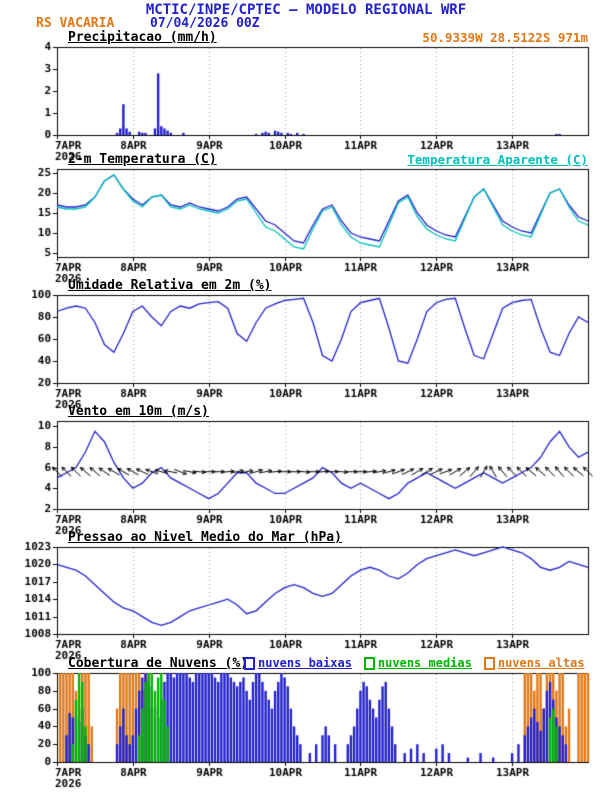 The height and width of the screenshot is (792, 612). I want to click on panel-title-pressure: Pressao ao Nivel Medio do Mar (hPa), so click(205, 537).